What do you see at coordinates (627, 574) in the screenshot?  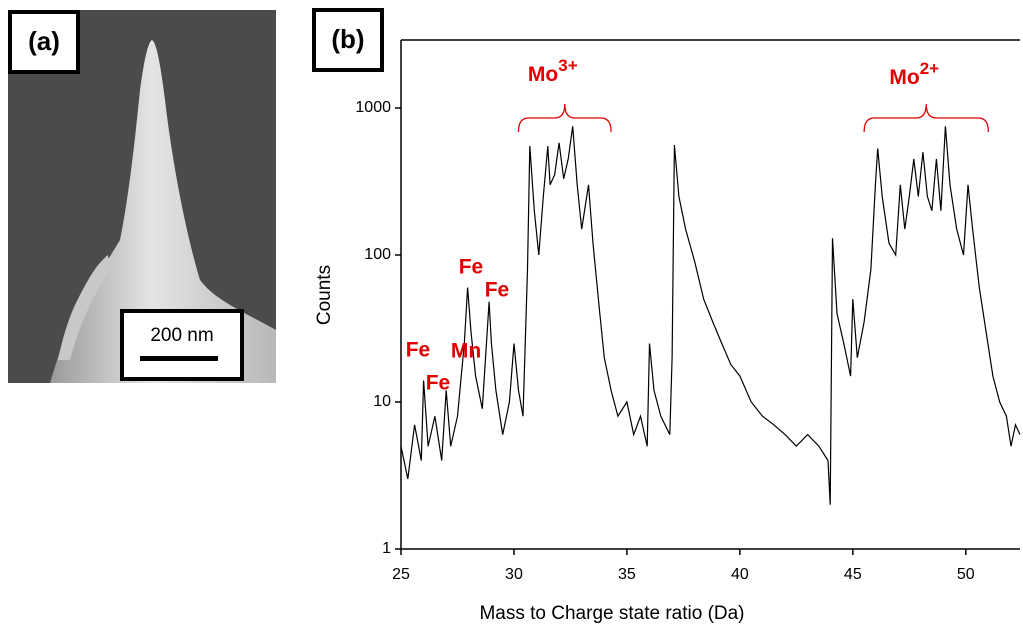 I see `x-tick-label: 35` at bounding box center [627, 574].